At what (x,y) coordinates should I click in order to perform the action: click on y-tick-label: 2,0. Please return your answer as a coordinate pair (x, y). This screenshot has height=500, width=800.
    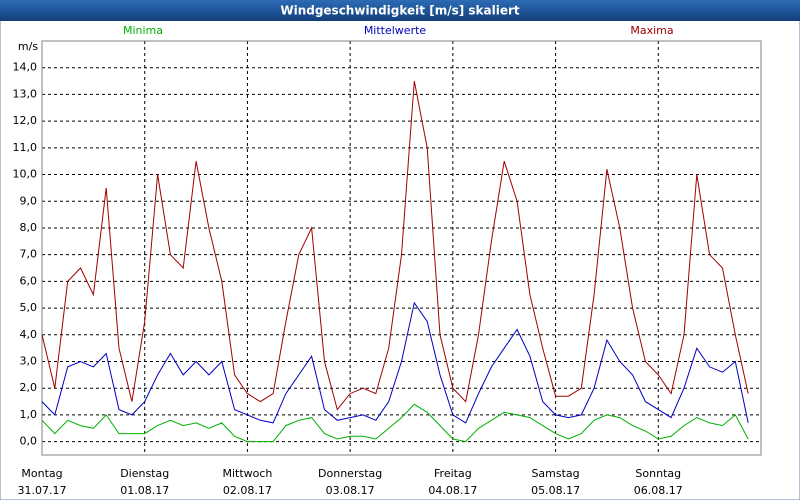
    Looking at the image, I should click on (29, 387).